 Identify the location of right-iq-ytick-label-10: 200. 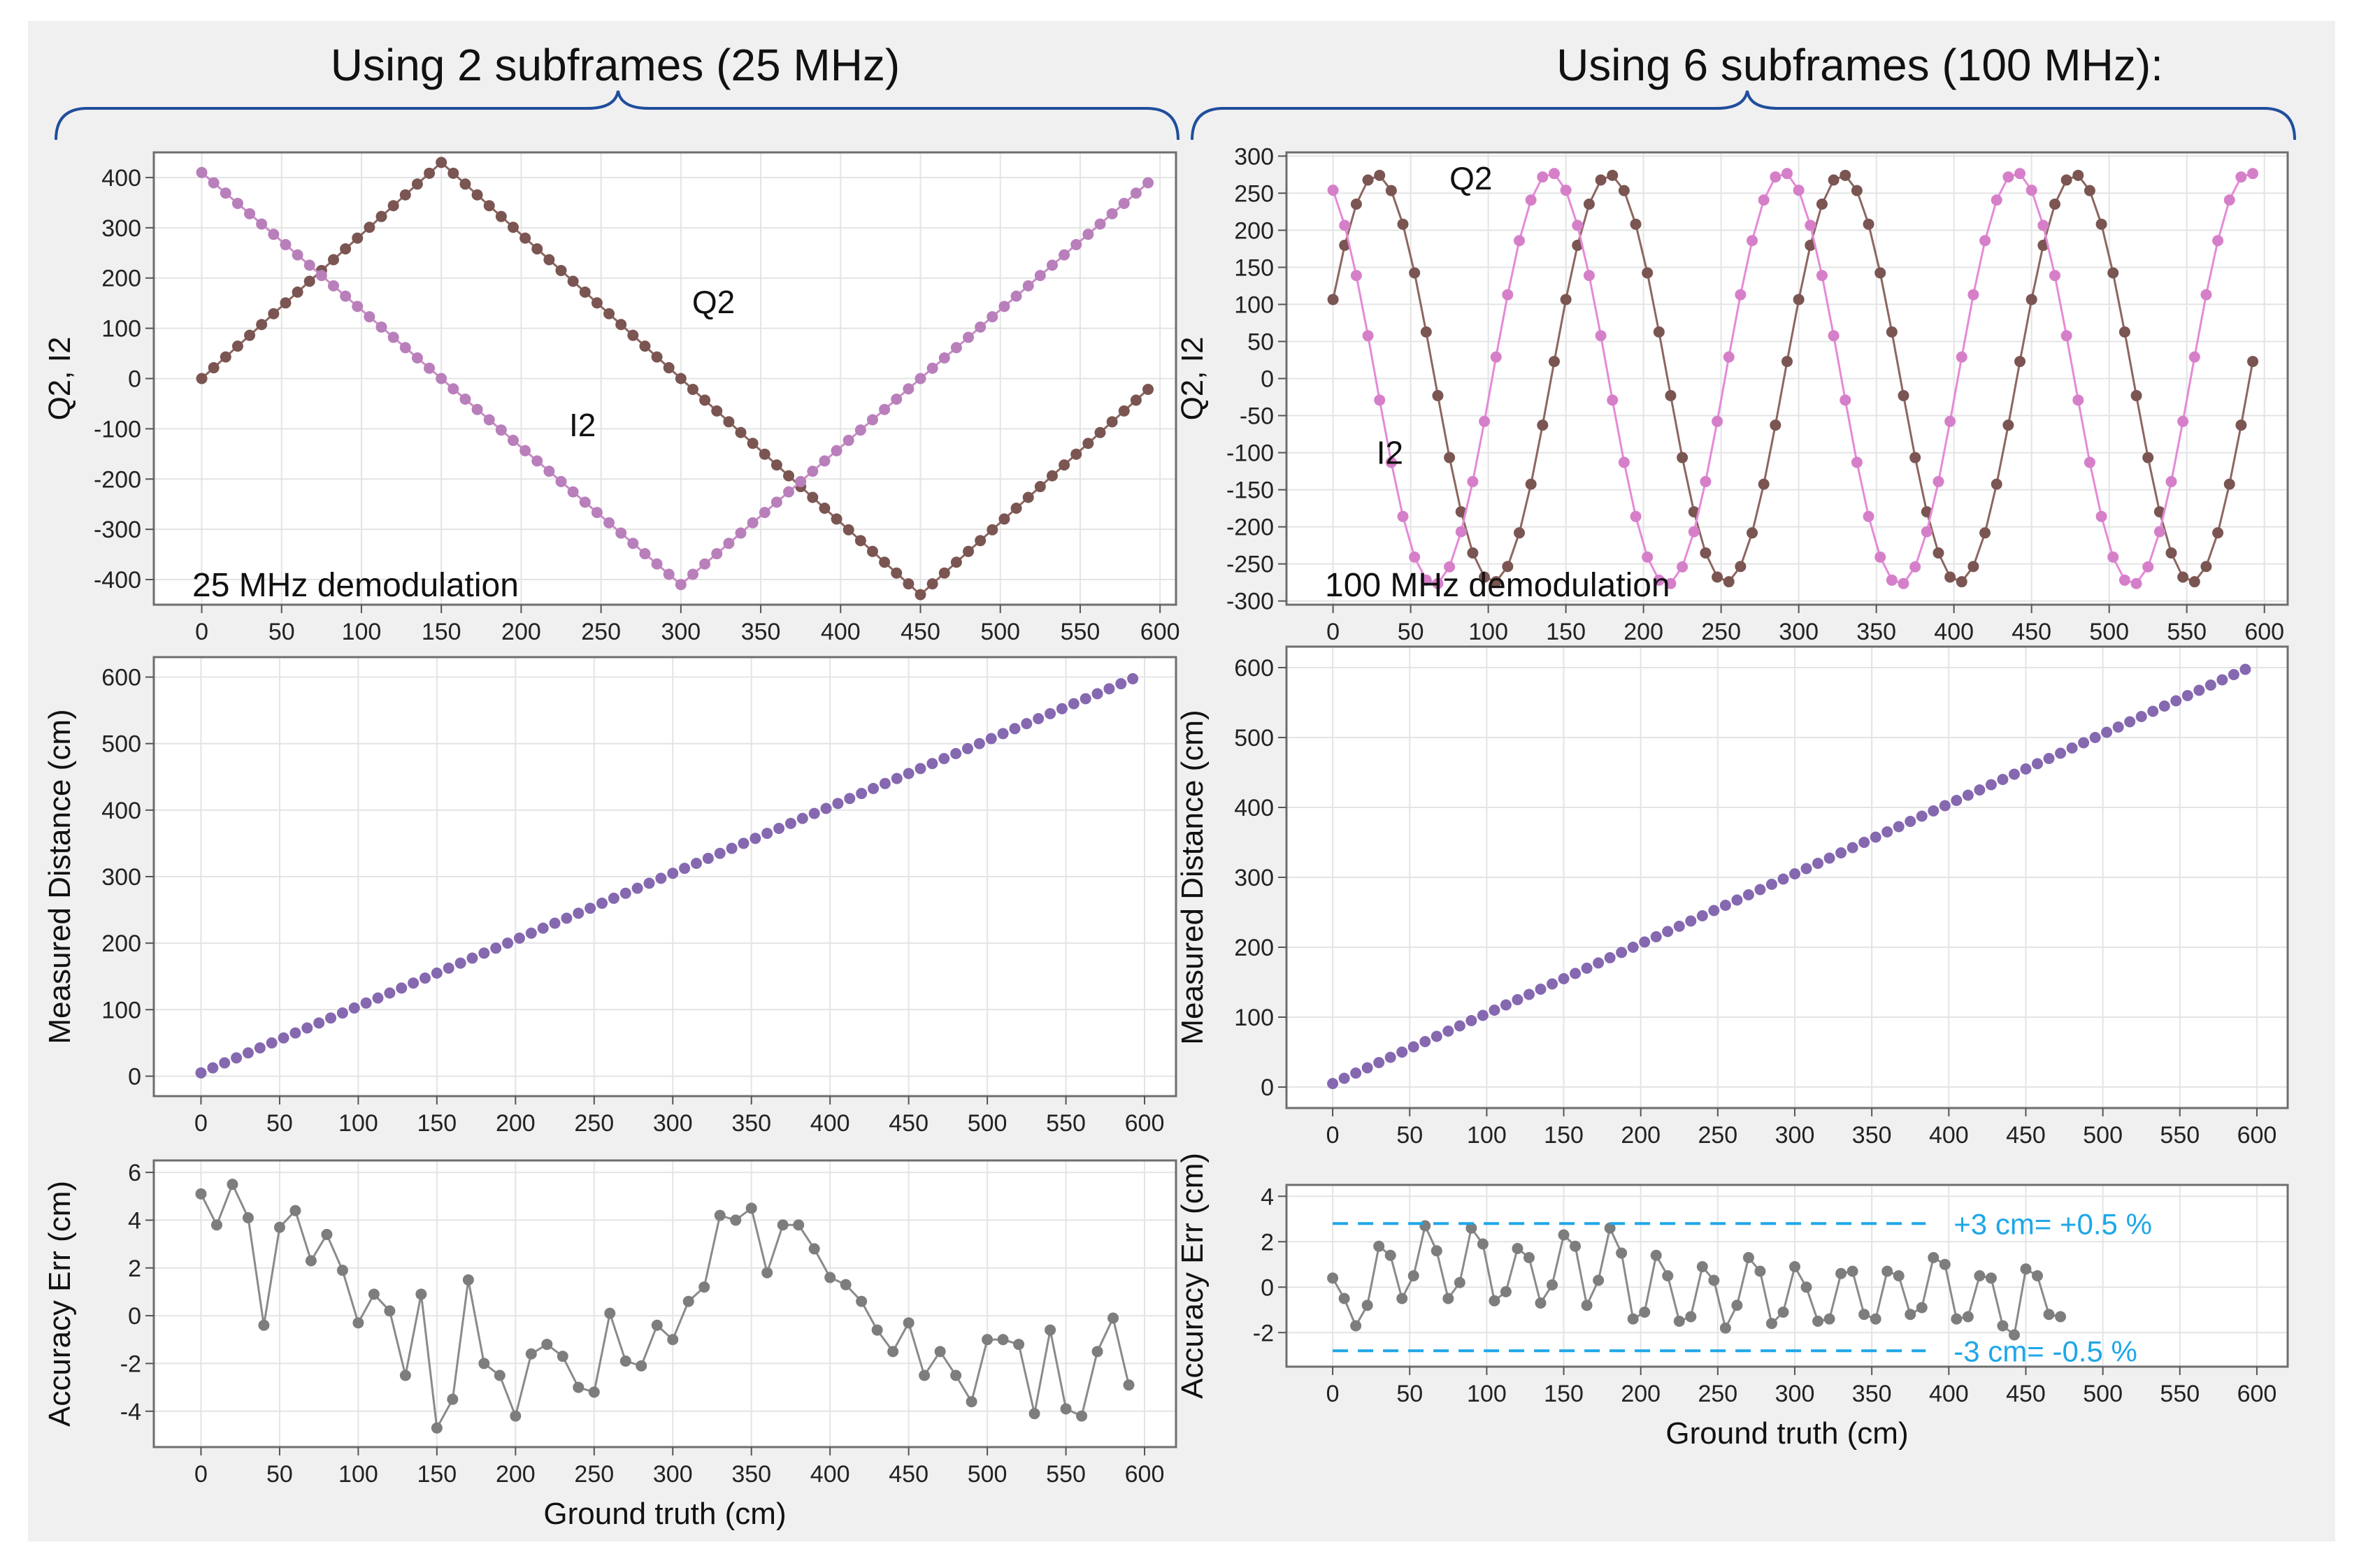
(1254, 230).